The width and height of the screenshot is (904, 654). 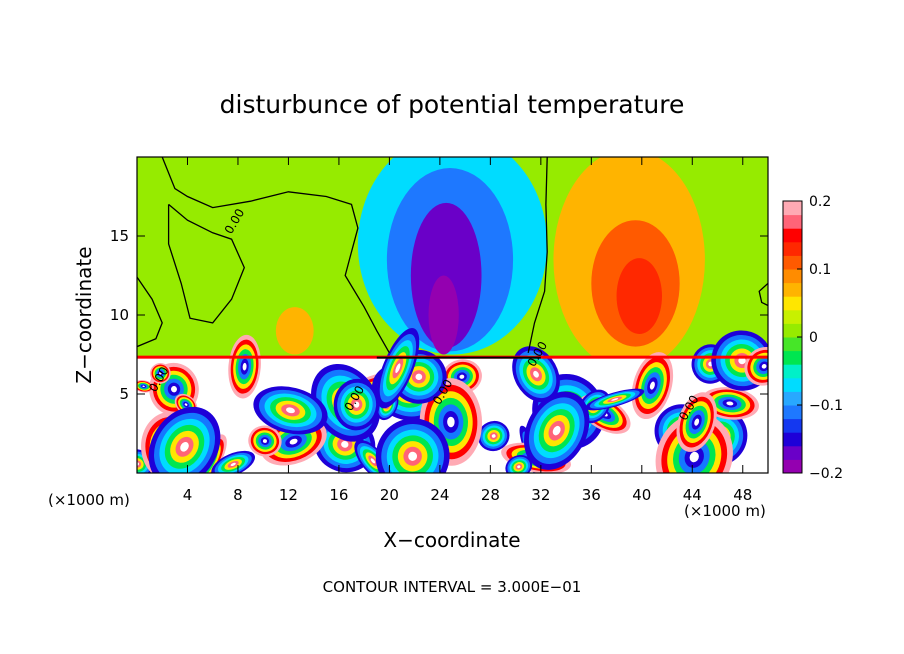 I want to click on chart-title: disturbunce of potential temperature, so click(x=452, y=104).